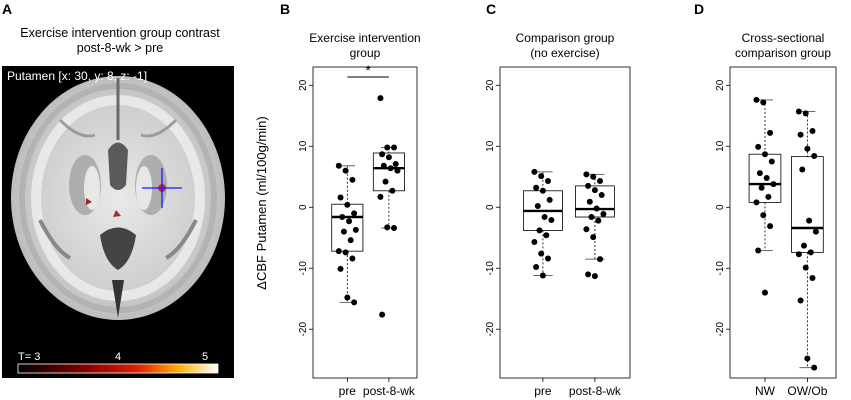 Image resolution: width=851 pixels, height=400 pixels. I want to click on panel-letter: B, so click(285, 9).